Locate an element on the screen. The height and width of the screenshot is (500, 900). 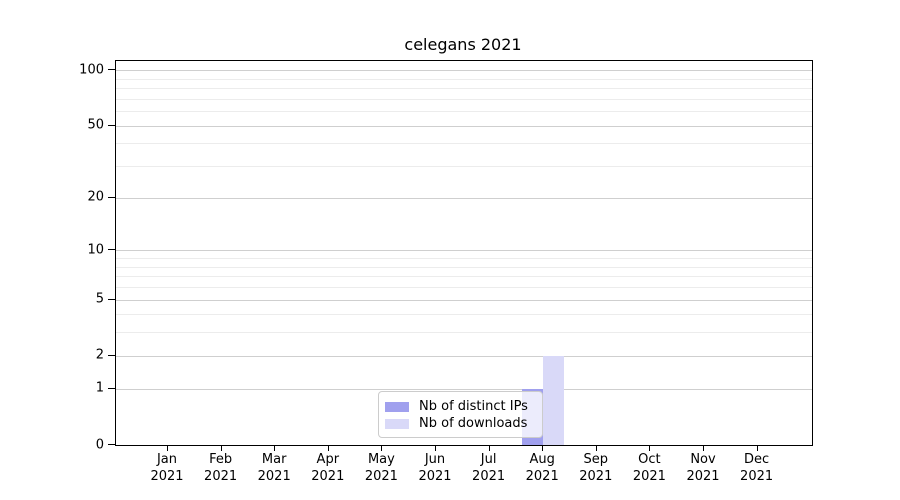
x-axis-tick-dec is located at coordinates (757, 448).